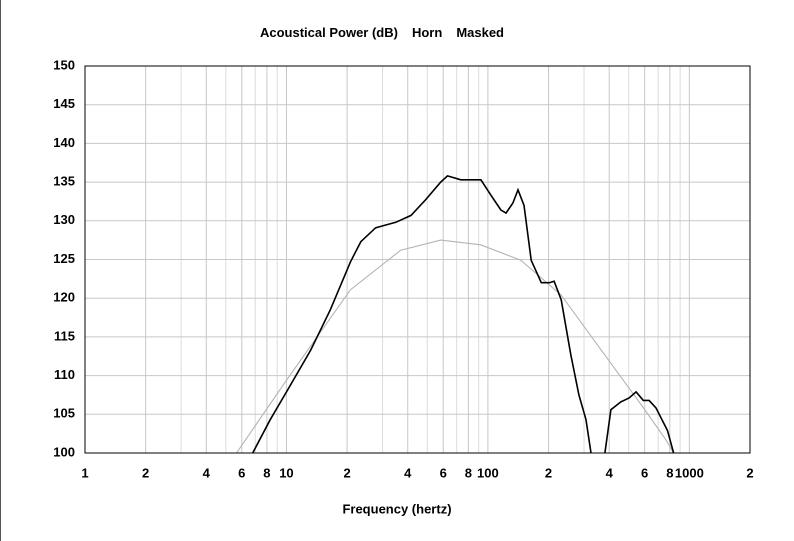  What do you see at coordinates (286, 472) in the screenshot?
I see `x-tick-label: 10` at bounding box center [286, 472].